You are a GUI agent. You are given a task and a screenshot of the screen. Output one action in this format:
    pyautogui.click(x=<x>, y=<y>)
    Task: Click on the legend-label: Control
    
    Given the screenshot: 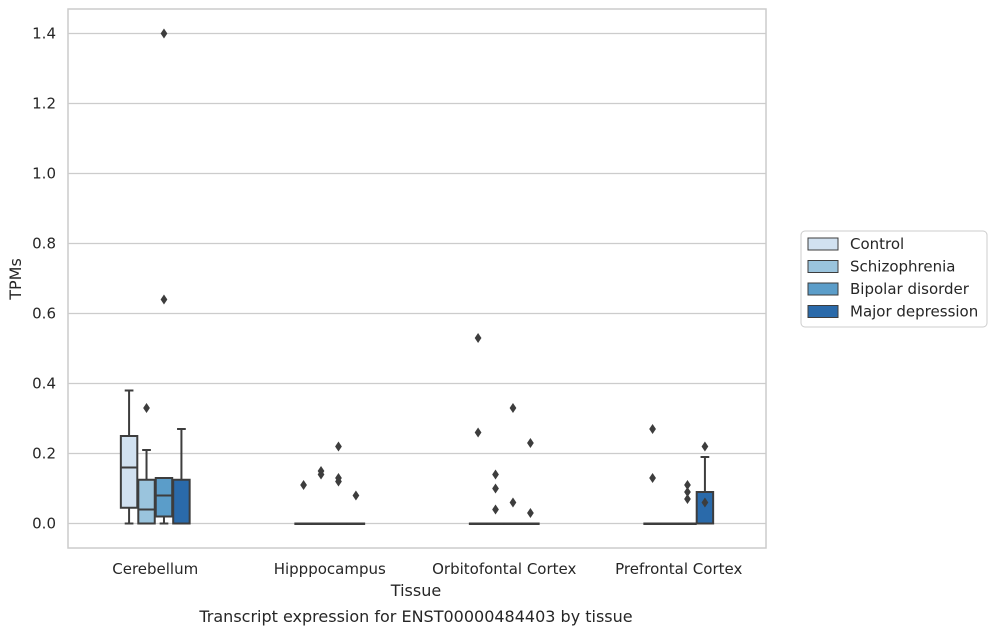 What is the action you would take?
    pyautogui.click(x=877, y=244)
    